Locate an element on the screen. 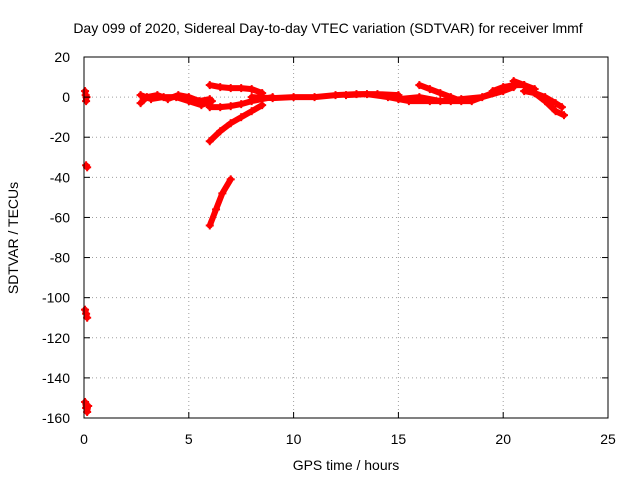  y-tick-label: -120 is located at coordinates (56, 338).